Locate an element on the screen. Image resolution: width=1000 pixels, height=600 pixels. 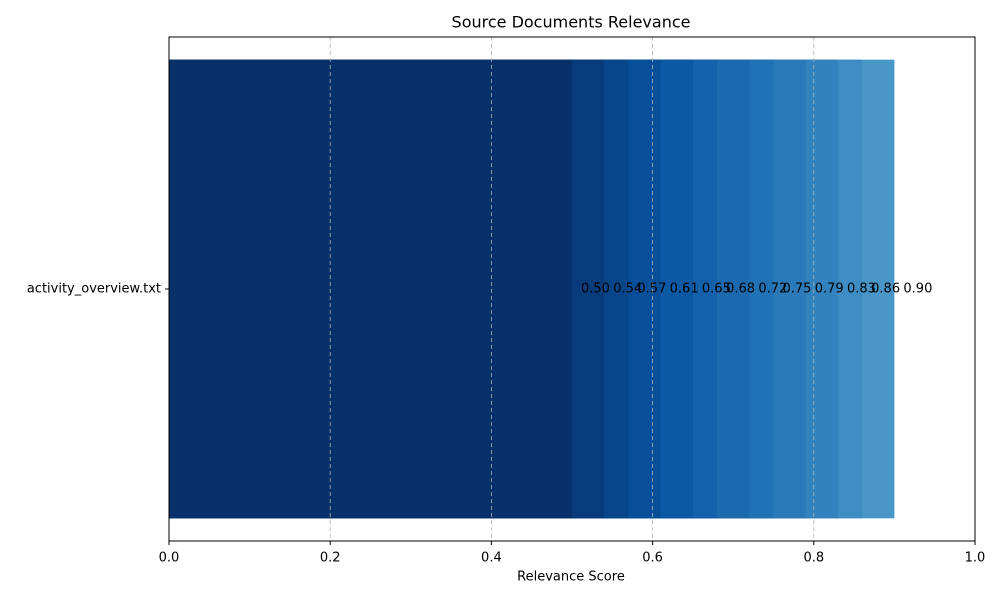
data-label: 0.79 is located at coordinates (829, 289).